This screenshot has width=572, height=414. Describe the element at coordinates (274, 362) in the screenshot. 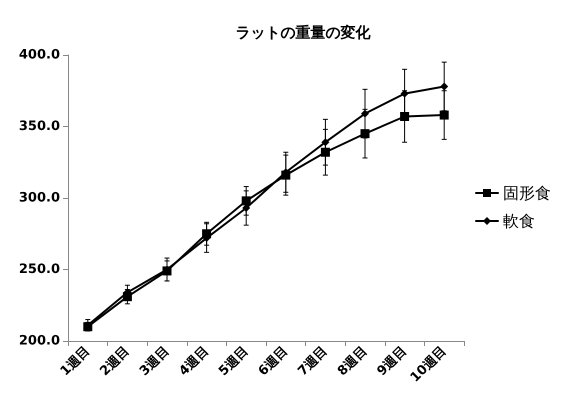

I see `x-tick-label: 6週目` at that location.